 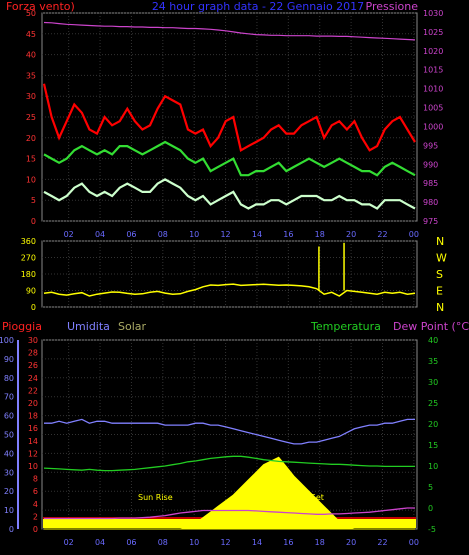 I want to click on direction-tick-label: 180, so click(x=28, y=274).